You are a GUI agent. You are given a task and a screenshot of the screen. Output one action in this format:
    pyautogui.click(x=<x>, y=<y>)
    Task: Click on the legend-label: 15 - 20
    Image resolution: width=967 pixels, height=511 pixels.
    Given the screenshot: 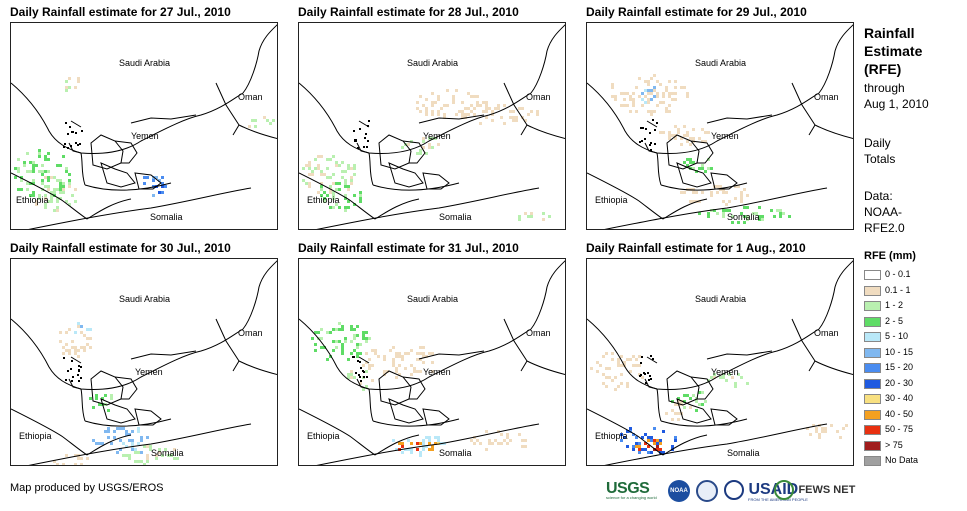 What is the action you would take?
    pyautogui.click(x=899, y=367)
    